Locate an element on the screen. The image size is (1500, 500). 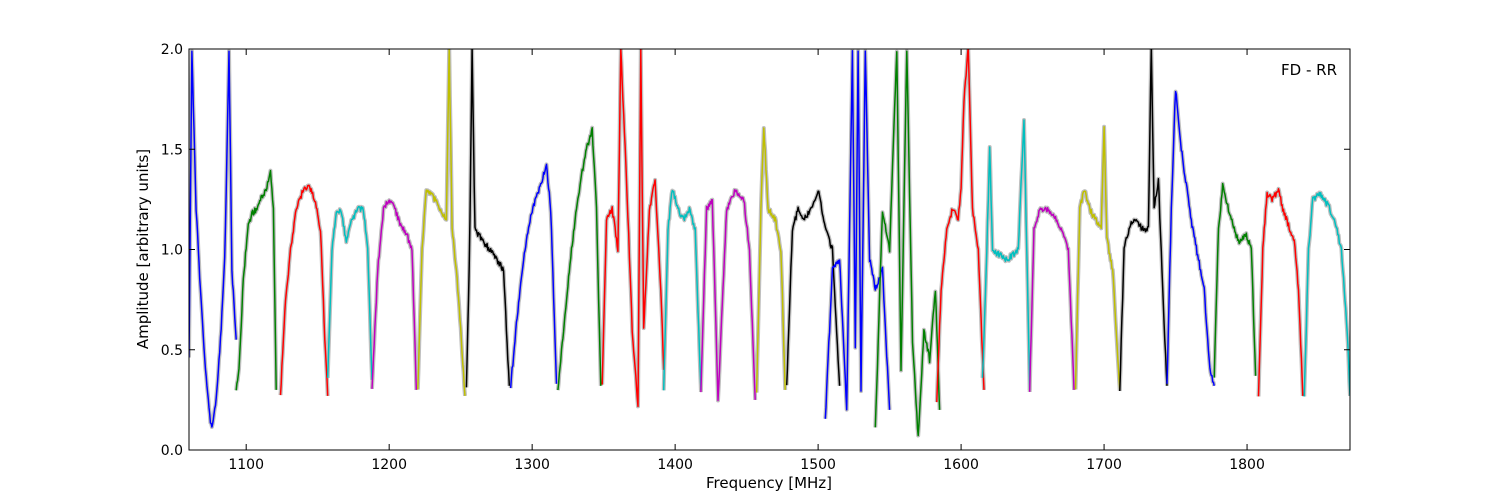
y-tick-label: 2.0 is located at coordinates (172, 50).